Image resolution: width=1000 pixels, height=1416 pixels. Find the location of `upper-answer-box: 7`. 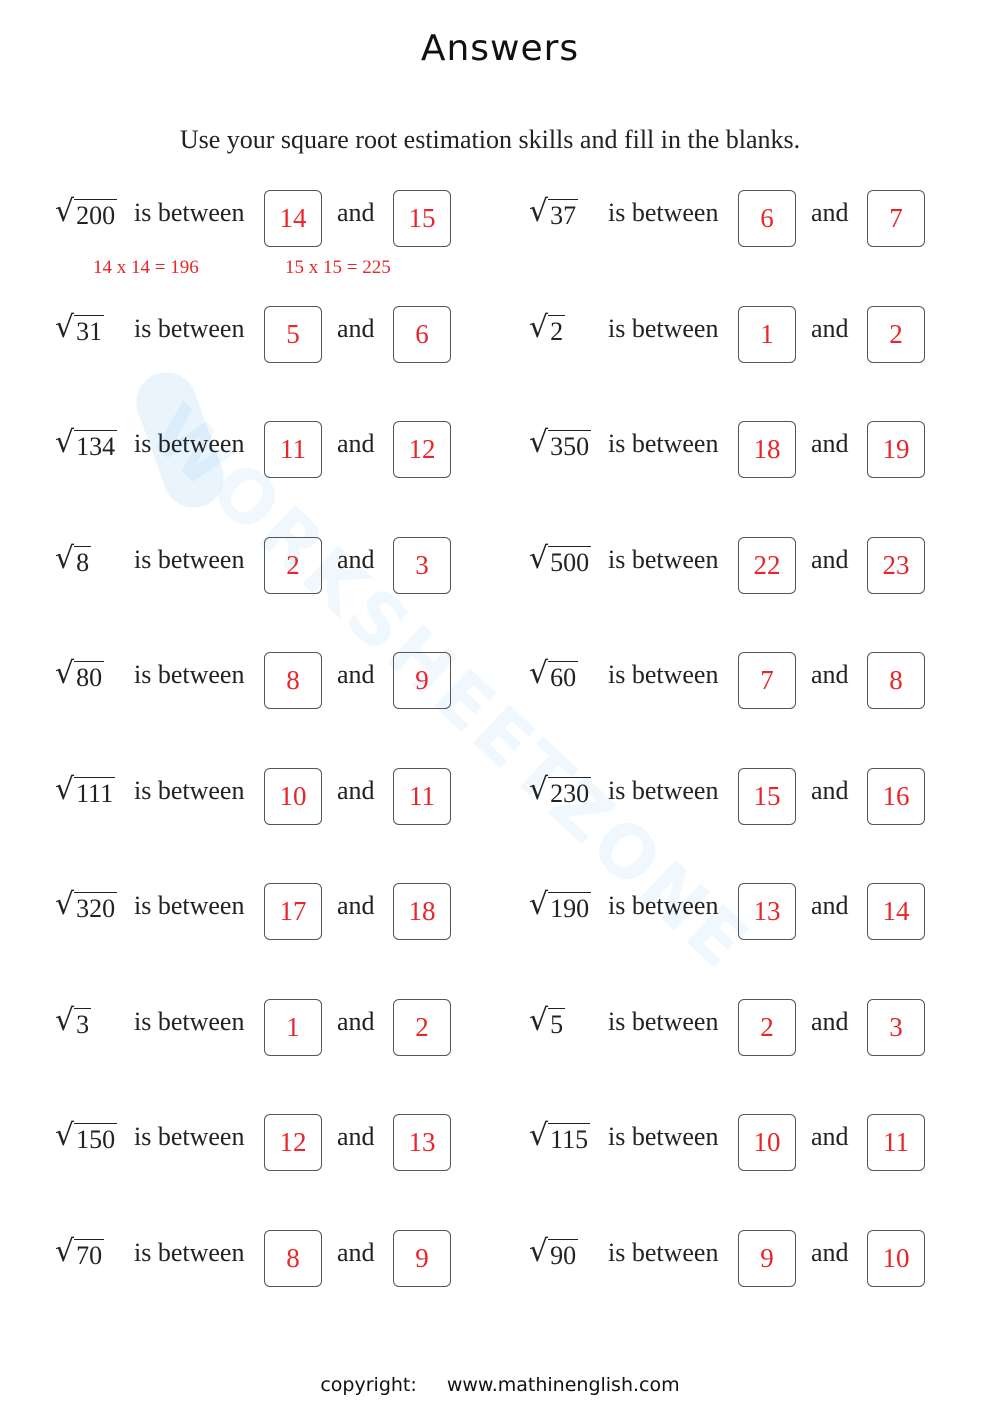

upper-answer-box: 7 is located at coordinates (896, 218).